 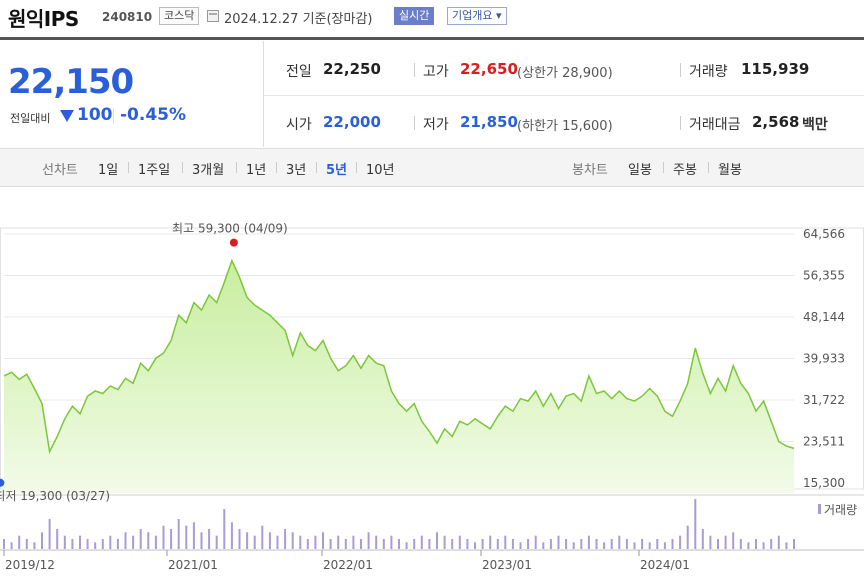 I want to click on high-marker, so click(x=233, y=242).